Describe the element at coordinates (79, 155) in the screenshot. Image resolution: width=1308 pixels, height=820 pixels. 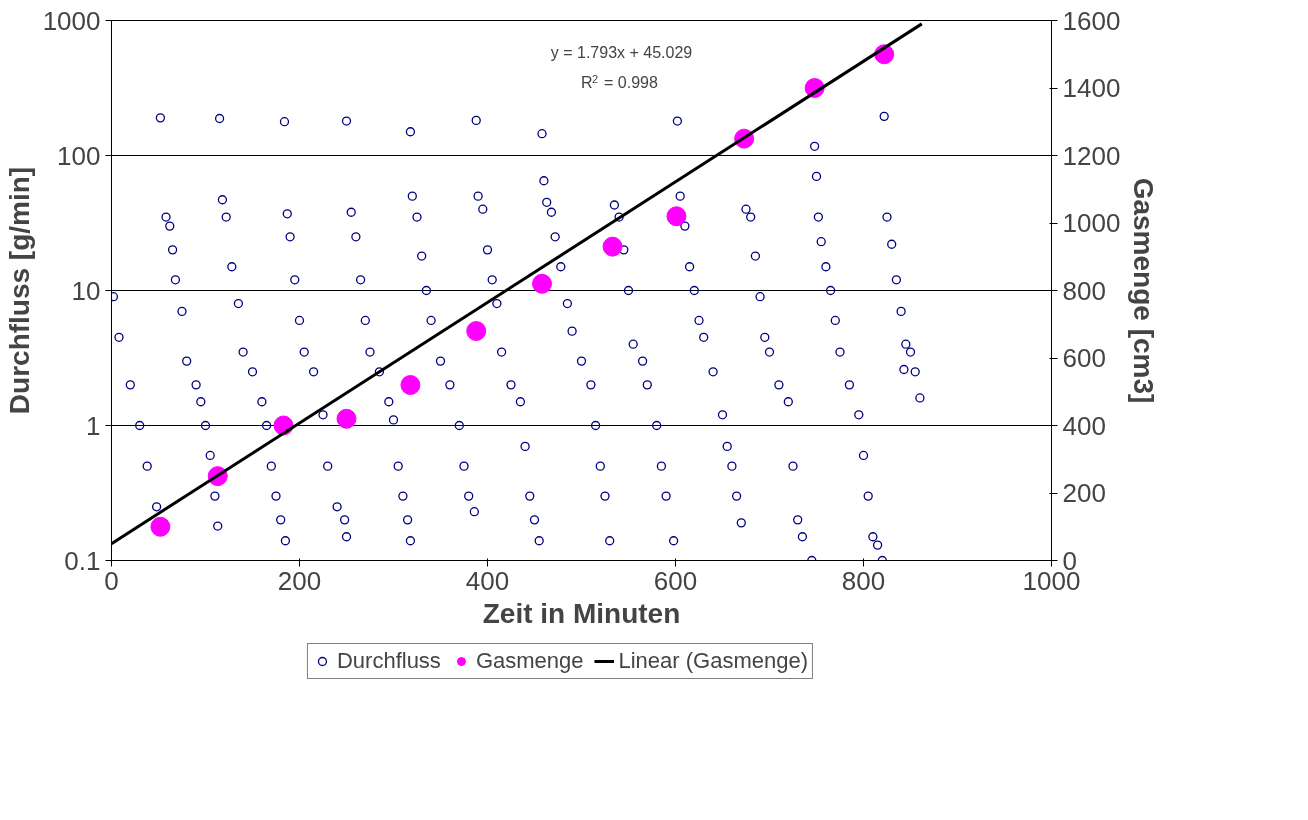
I see `y-tick-label: 100` at that location.